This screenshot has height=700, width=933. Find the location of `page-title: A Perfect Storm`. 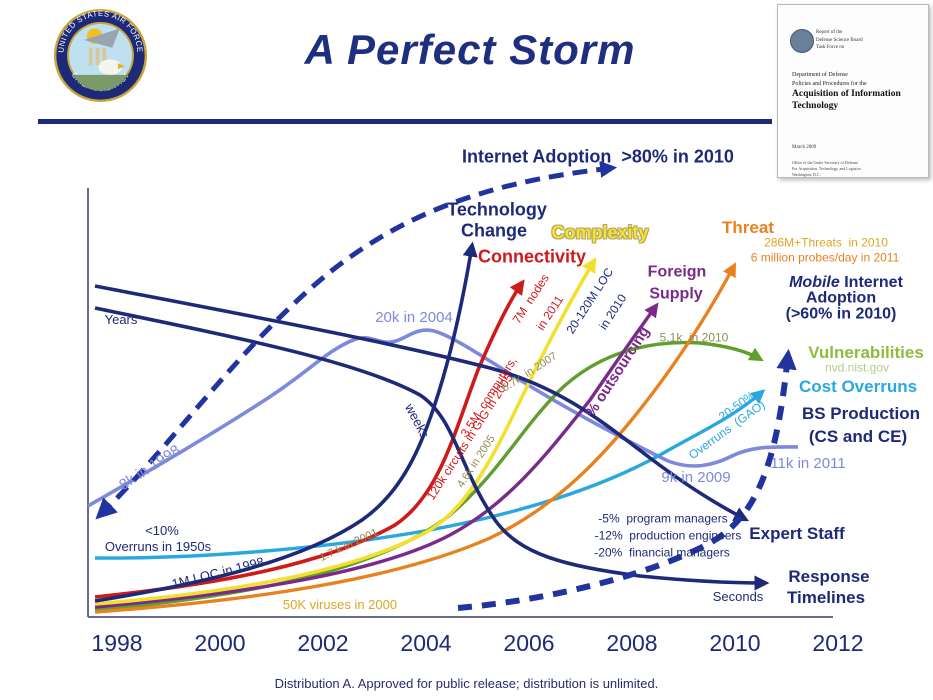

page-title: A Perfect Storm is located at coordinates (470, 49).